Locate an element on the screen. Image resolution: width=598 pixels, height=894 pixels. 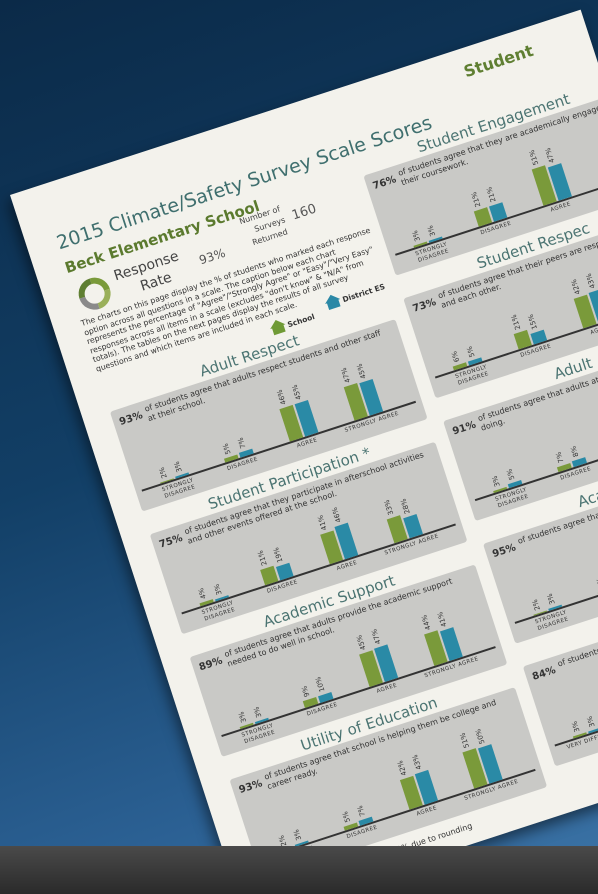
panel-percent: 75% is located at coordinates (171, 541).